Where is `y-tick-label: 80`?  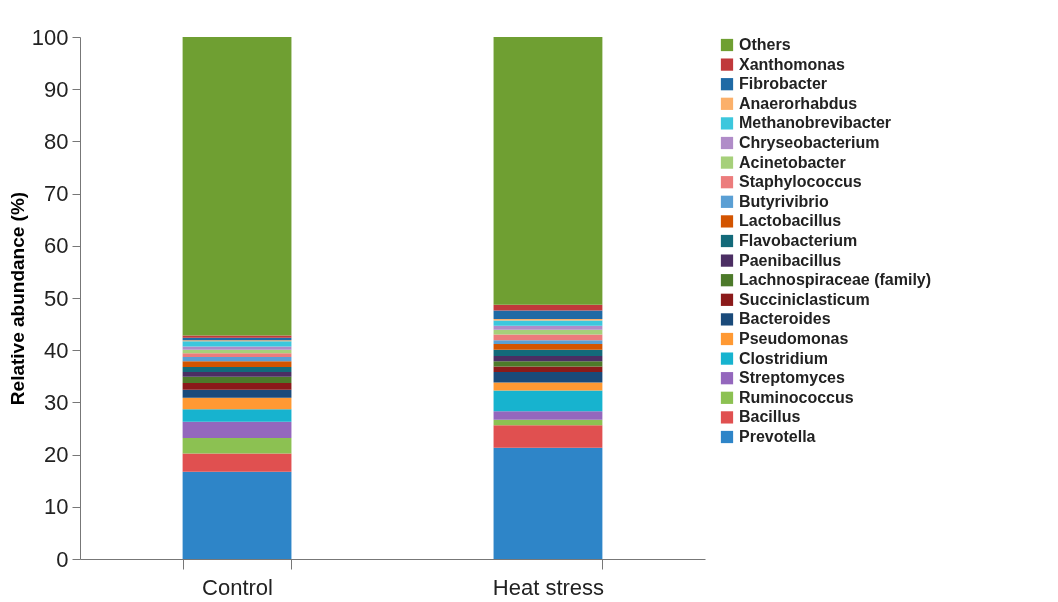 y-tick-label: 80 is located at coordinates (56, 141).